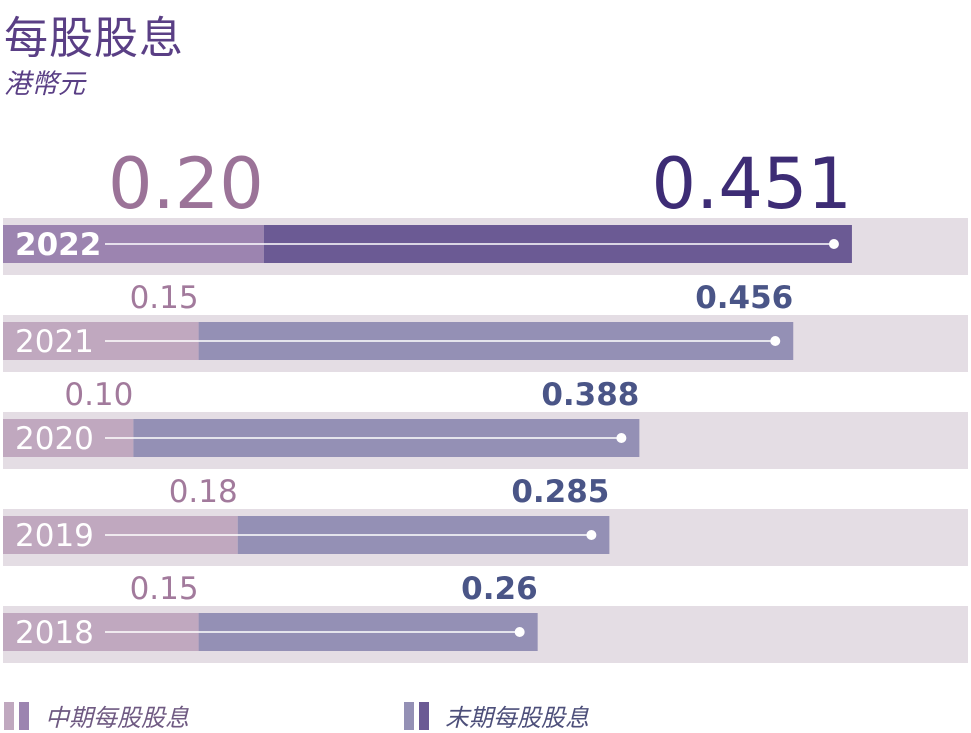  What do you see at coordinates (164, 589) in the screenshot?
I see `value-label-interim-2018: 0.15` at bounding box center [164, 589].